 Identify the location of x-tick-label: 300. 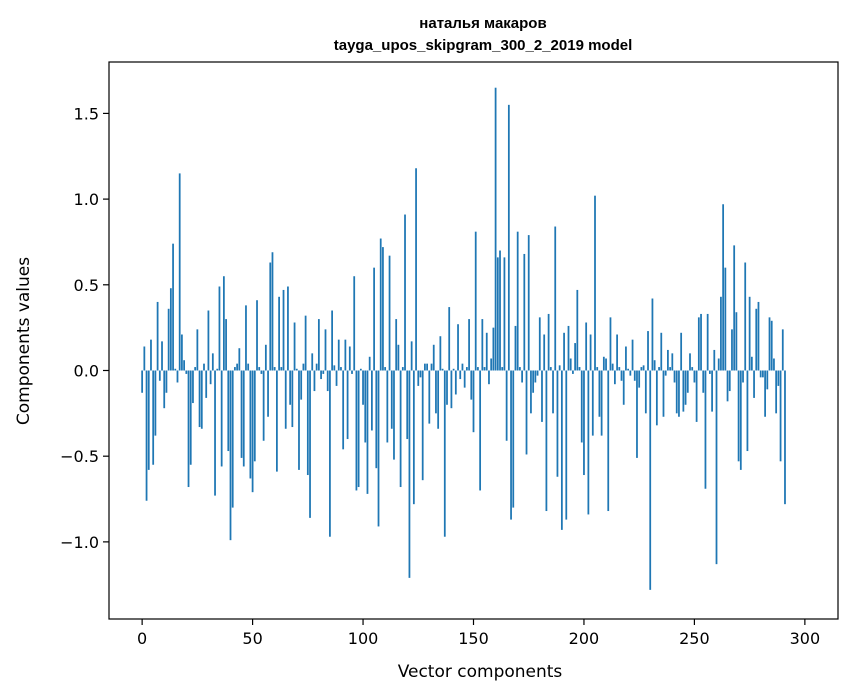
(805, 638).